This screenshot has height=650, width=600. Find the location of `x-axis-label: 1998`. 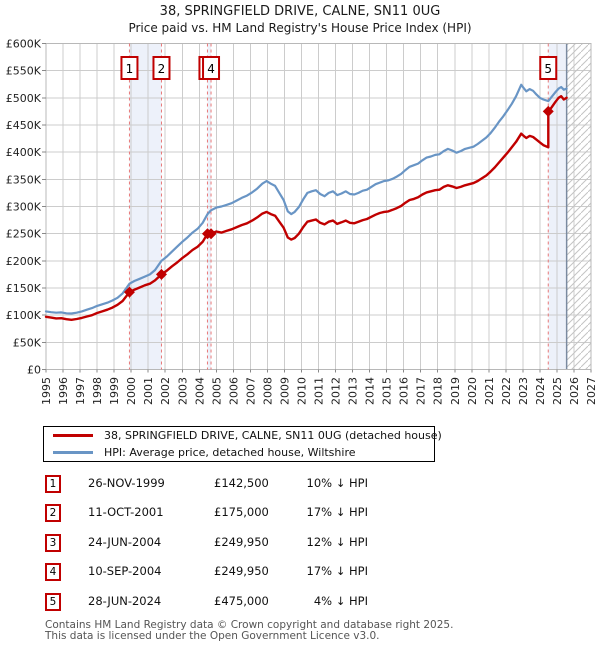

x-axis-label: 1998 is located at coordinates (97, 391).